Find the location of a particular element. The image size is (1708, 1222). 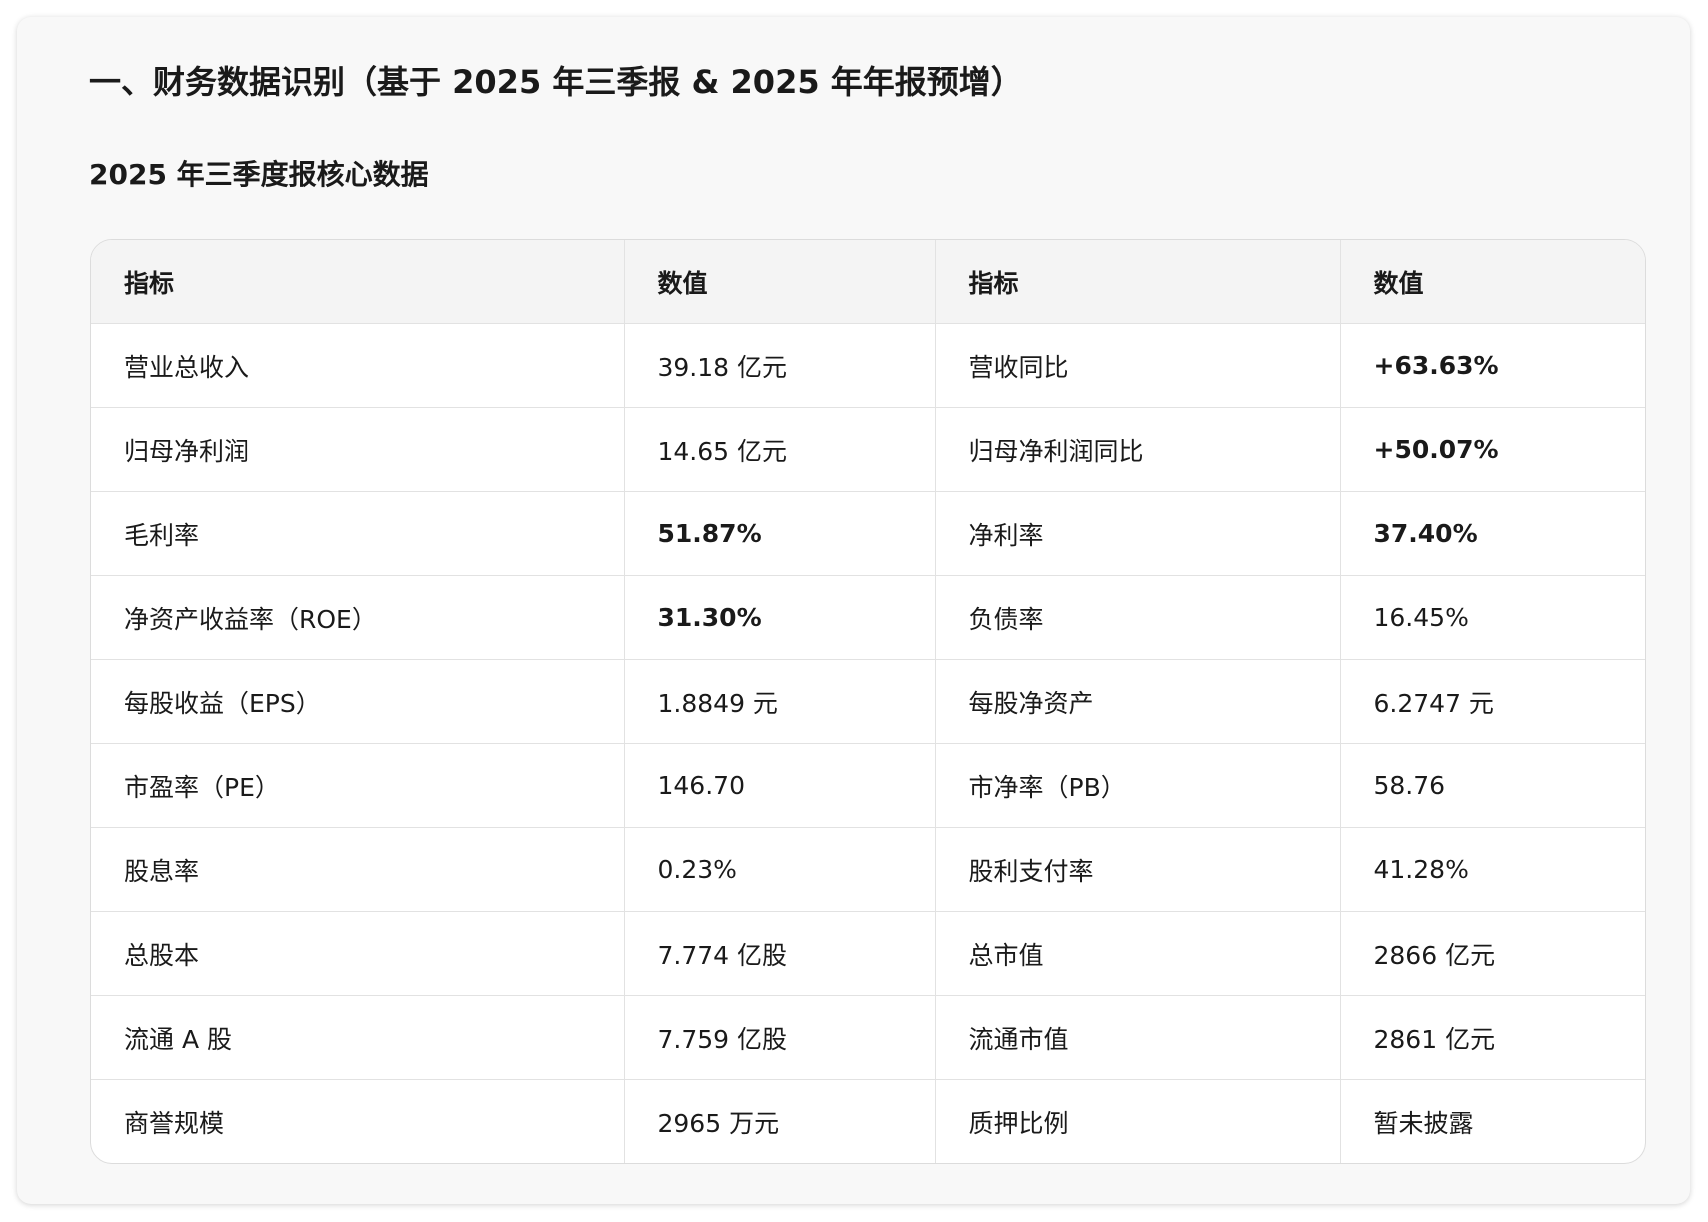

table-cell: 37.40% is located at coordinates (1492, 533).